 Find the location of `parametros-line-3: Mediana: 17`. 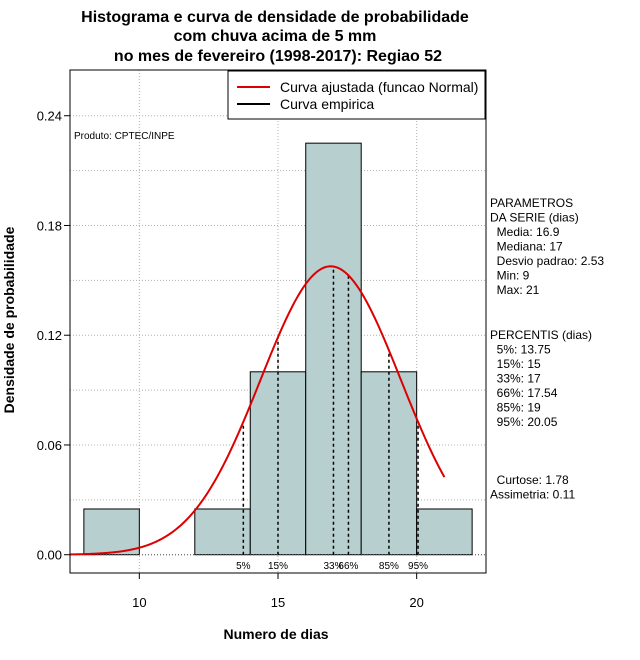

parametros-line-3: Mediana: 17 is located at coordinates (526, 247).